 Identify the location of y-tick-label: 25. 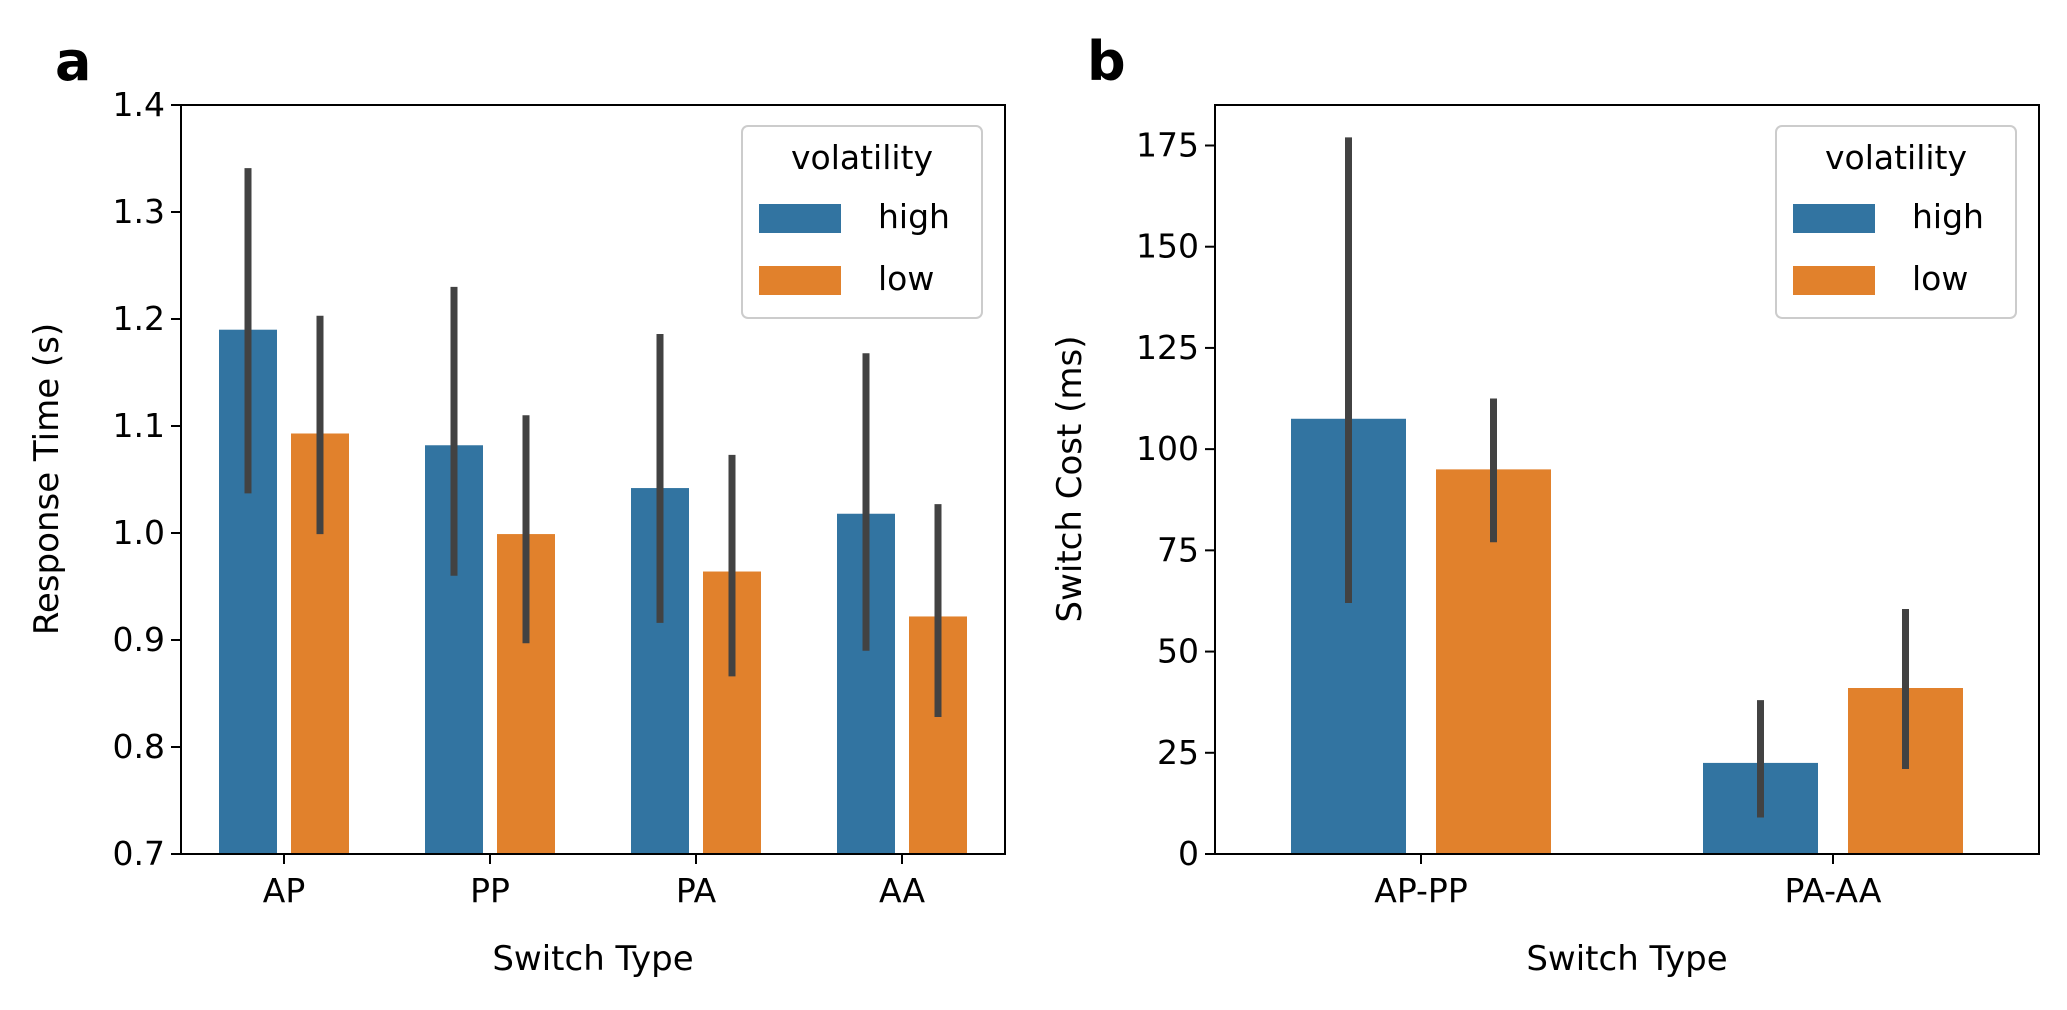
(1178, 752).